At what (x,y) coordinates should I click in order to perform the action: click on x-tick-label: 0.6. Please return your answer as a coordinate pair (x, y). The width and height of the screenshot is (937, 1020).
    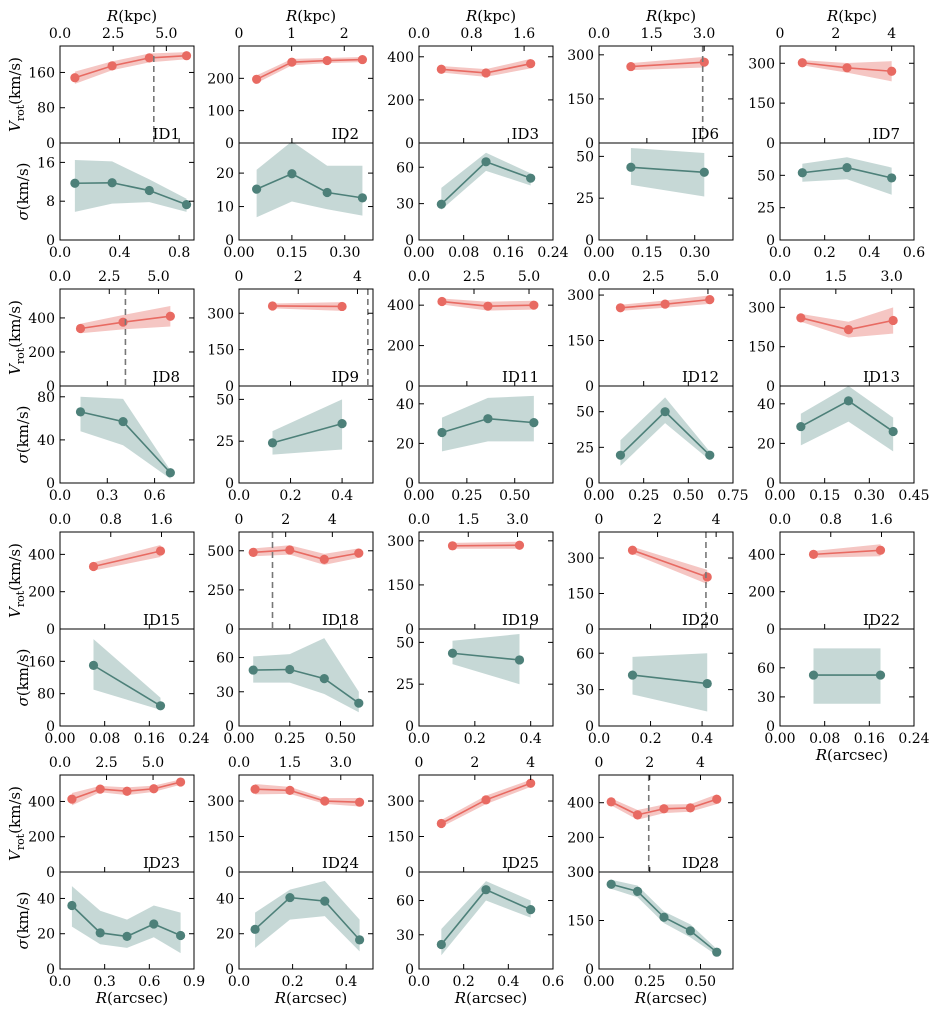
    Looking at the image, I should click on (914, 253).